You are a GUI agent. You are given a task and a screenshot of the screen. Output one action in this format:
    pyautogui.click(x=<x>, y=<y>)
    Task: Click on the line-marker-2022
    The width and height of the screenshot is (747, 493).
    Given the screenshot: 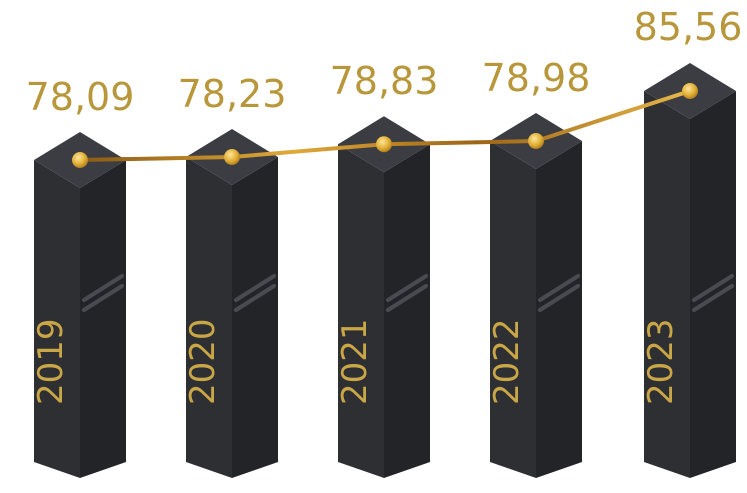 What is the action you would take?
    pyautogui.click(x=536, y=141)
    